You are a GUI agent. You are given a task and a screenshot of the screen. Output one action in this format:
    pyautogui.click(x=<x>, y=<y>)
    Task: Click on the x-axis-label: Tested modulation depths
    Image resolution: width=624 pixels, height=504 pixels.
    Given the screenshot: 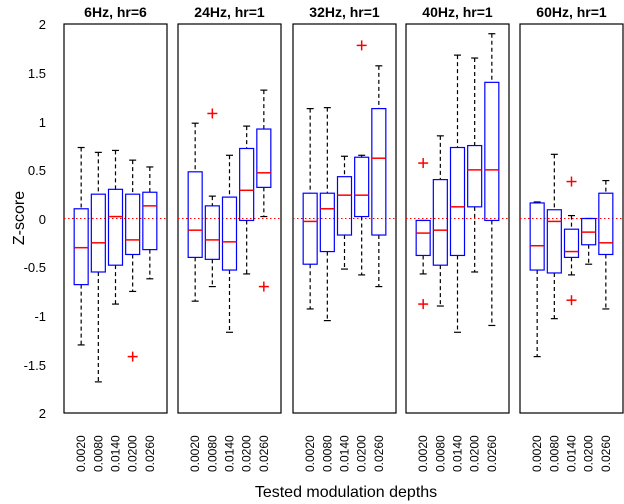 What is the action you would take?
    pyautogui.click(x=346, y=492)
    